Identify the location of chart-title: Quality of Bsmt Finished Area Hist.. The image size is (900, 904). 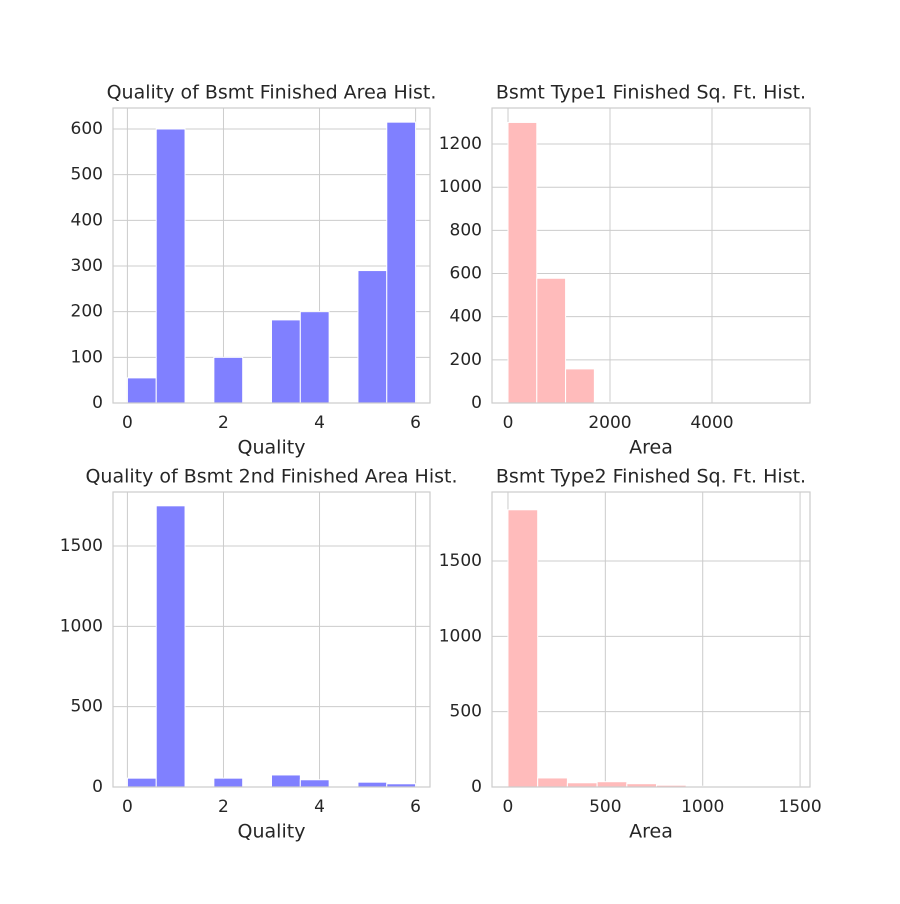
(272, 93).